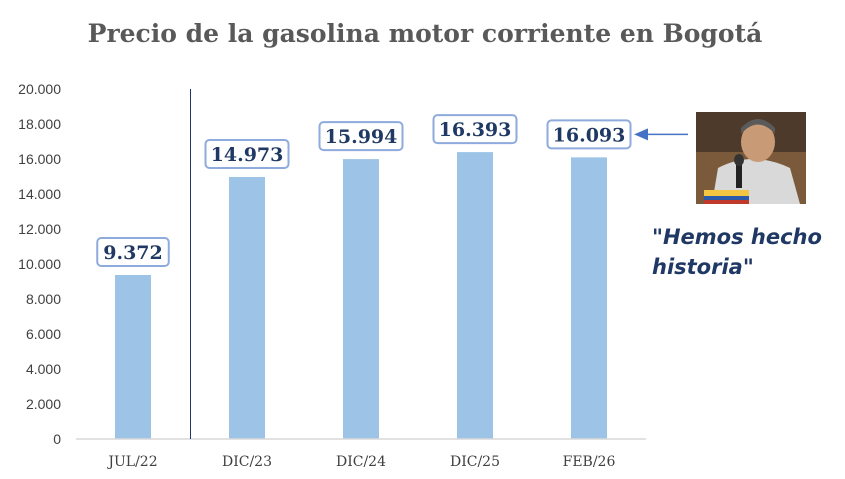 This screenshot has width=845, height=479. Describe the element at coordinates (39, 159) in the screenshot. I see `y-tick-label: 16.000` at that location.